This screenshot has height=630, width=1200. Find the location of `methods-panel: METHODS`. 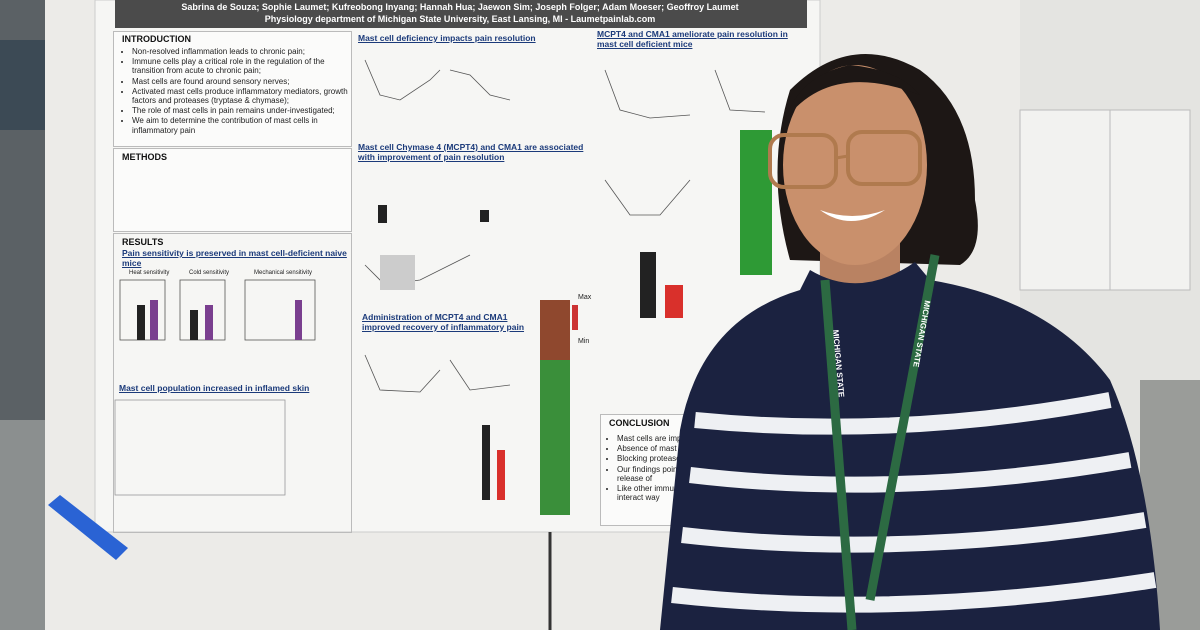

methods-panel: METHODS is located at coordinates (232, 190).